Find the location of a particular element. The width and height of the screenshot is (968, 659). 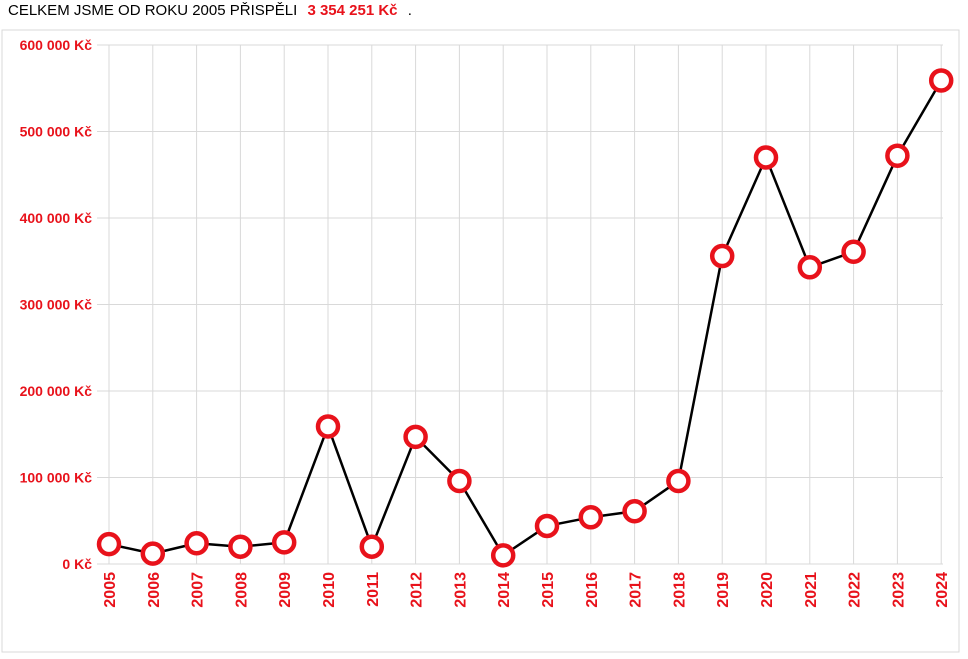

x-tick-label: 2019 is located at coordinates (723, 590).